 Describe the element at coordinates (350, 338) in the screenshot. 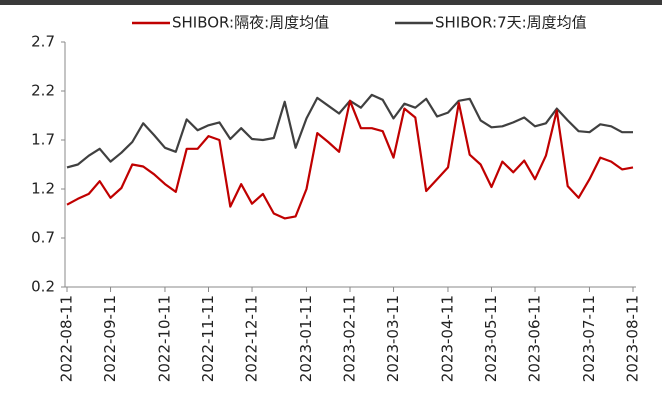

I see `x-tick-label: 2023-02-11` at that location.